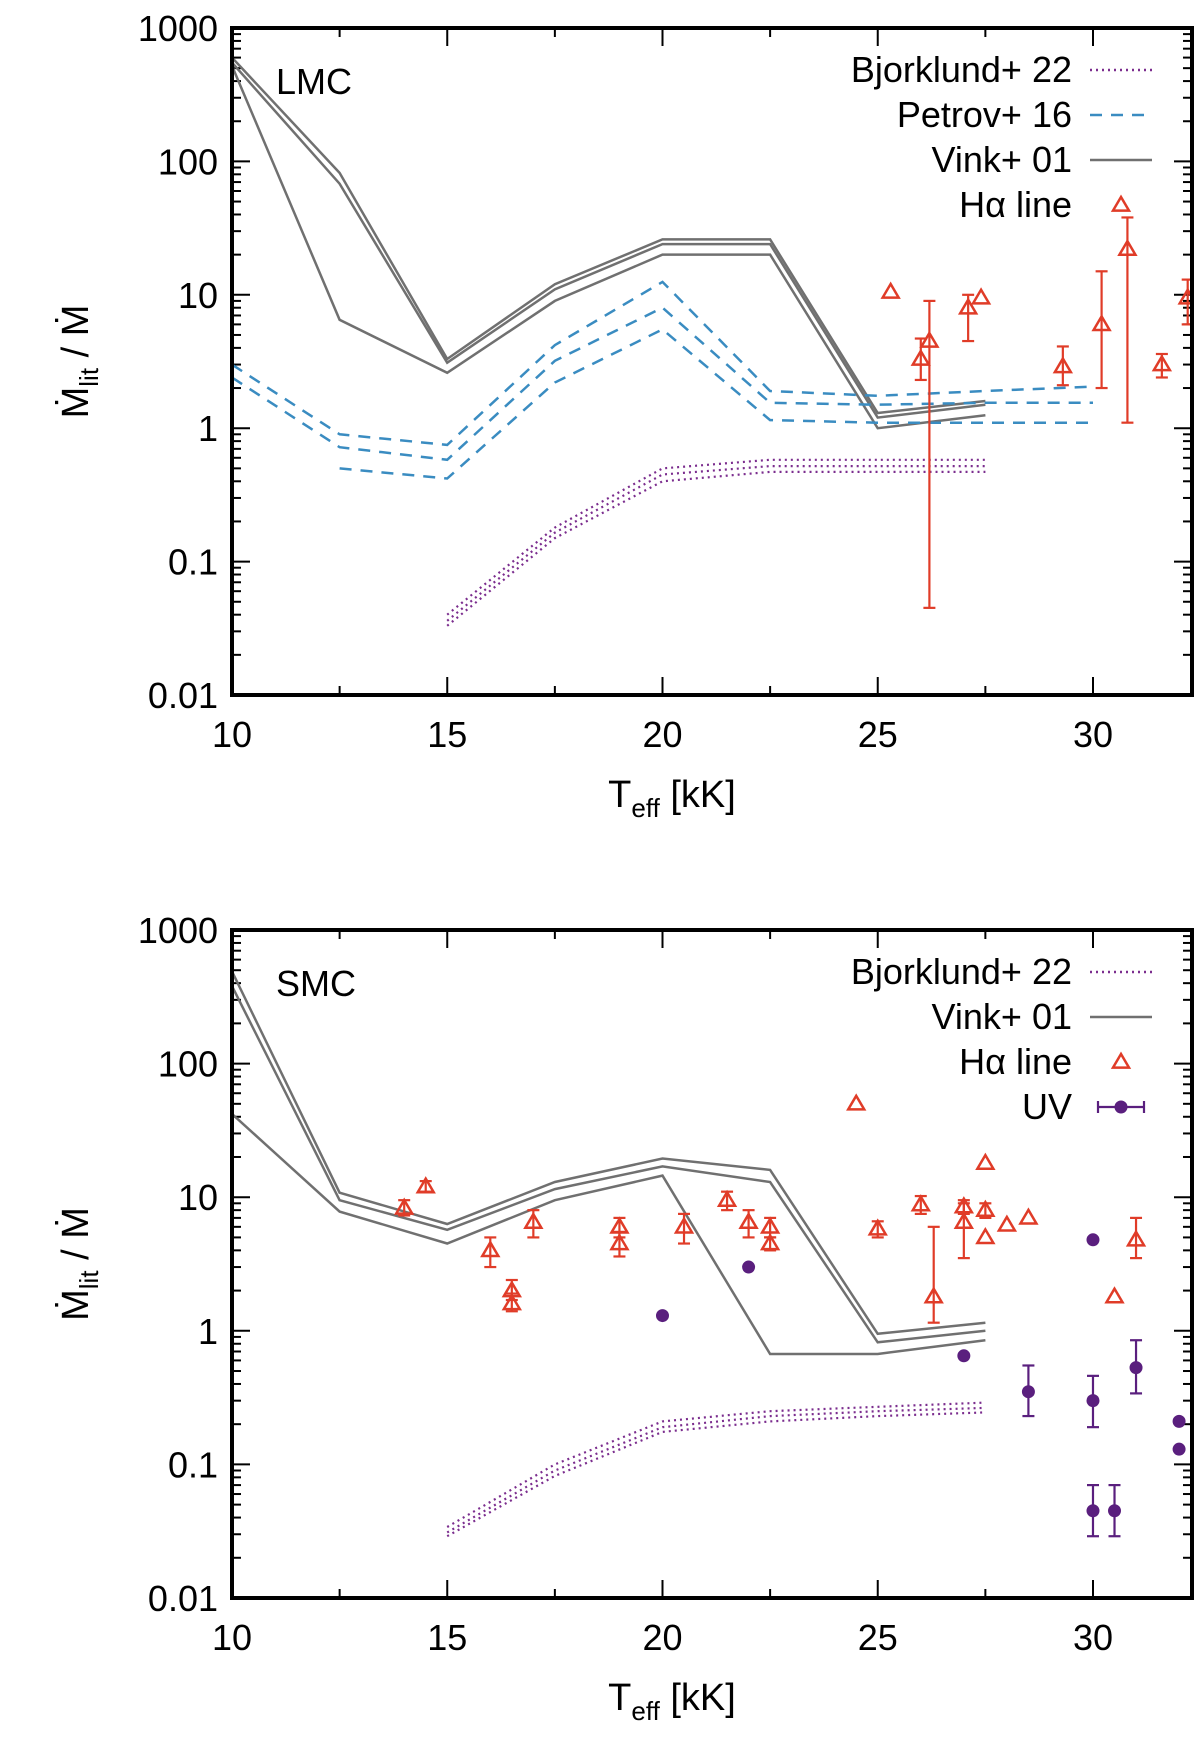 The width and height of the screenshot is (1200, 1740). Describe the element at coordinates (316, 983) in the screenshot. I see `panel-label: SMC` at that location.